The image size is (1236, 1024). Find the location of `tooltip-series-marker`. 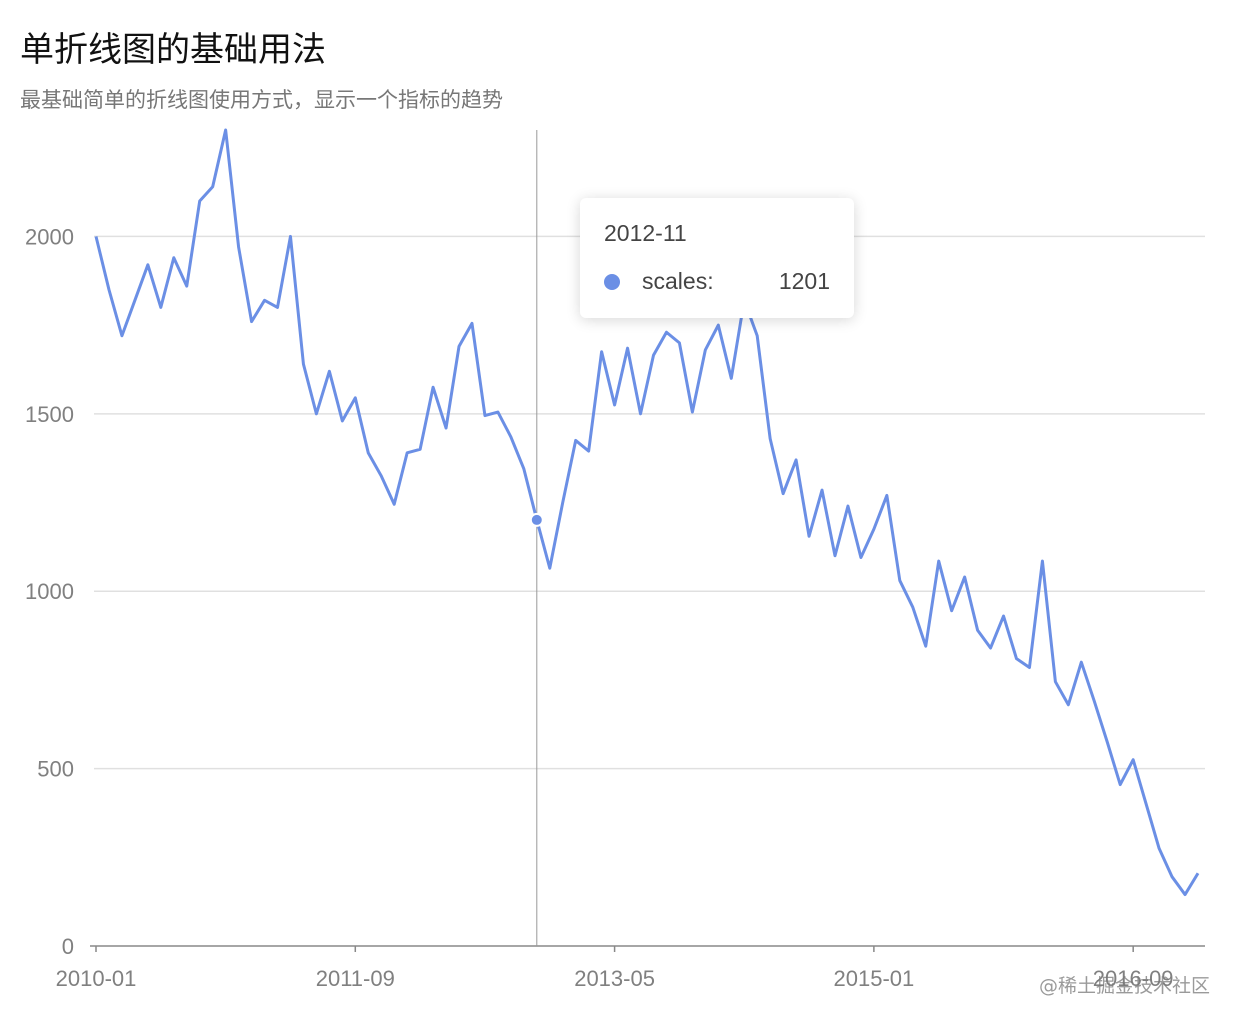

tooltip-series-marker is located at coordinates (612, 282).